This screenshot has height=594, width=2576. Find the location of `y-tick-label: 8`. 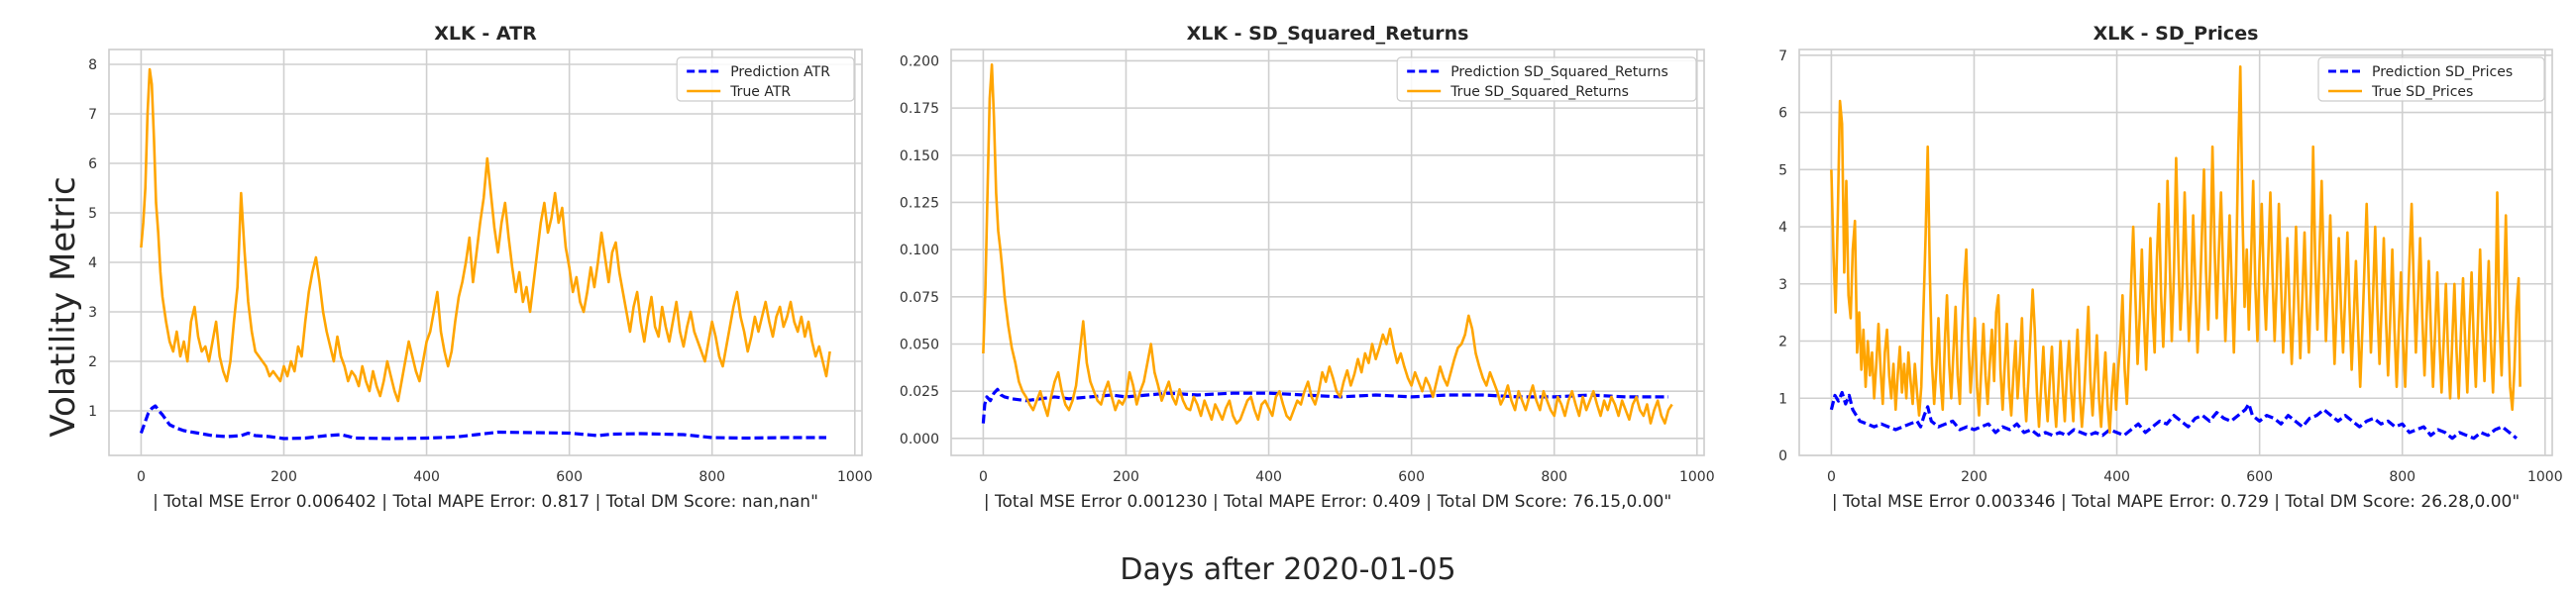

y-tick-label: 8 is located at coordinates (92, 65).